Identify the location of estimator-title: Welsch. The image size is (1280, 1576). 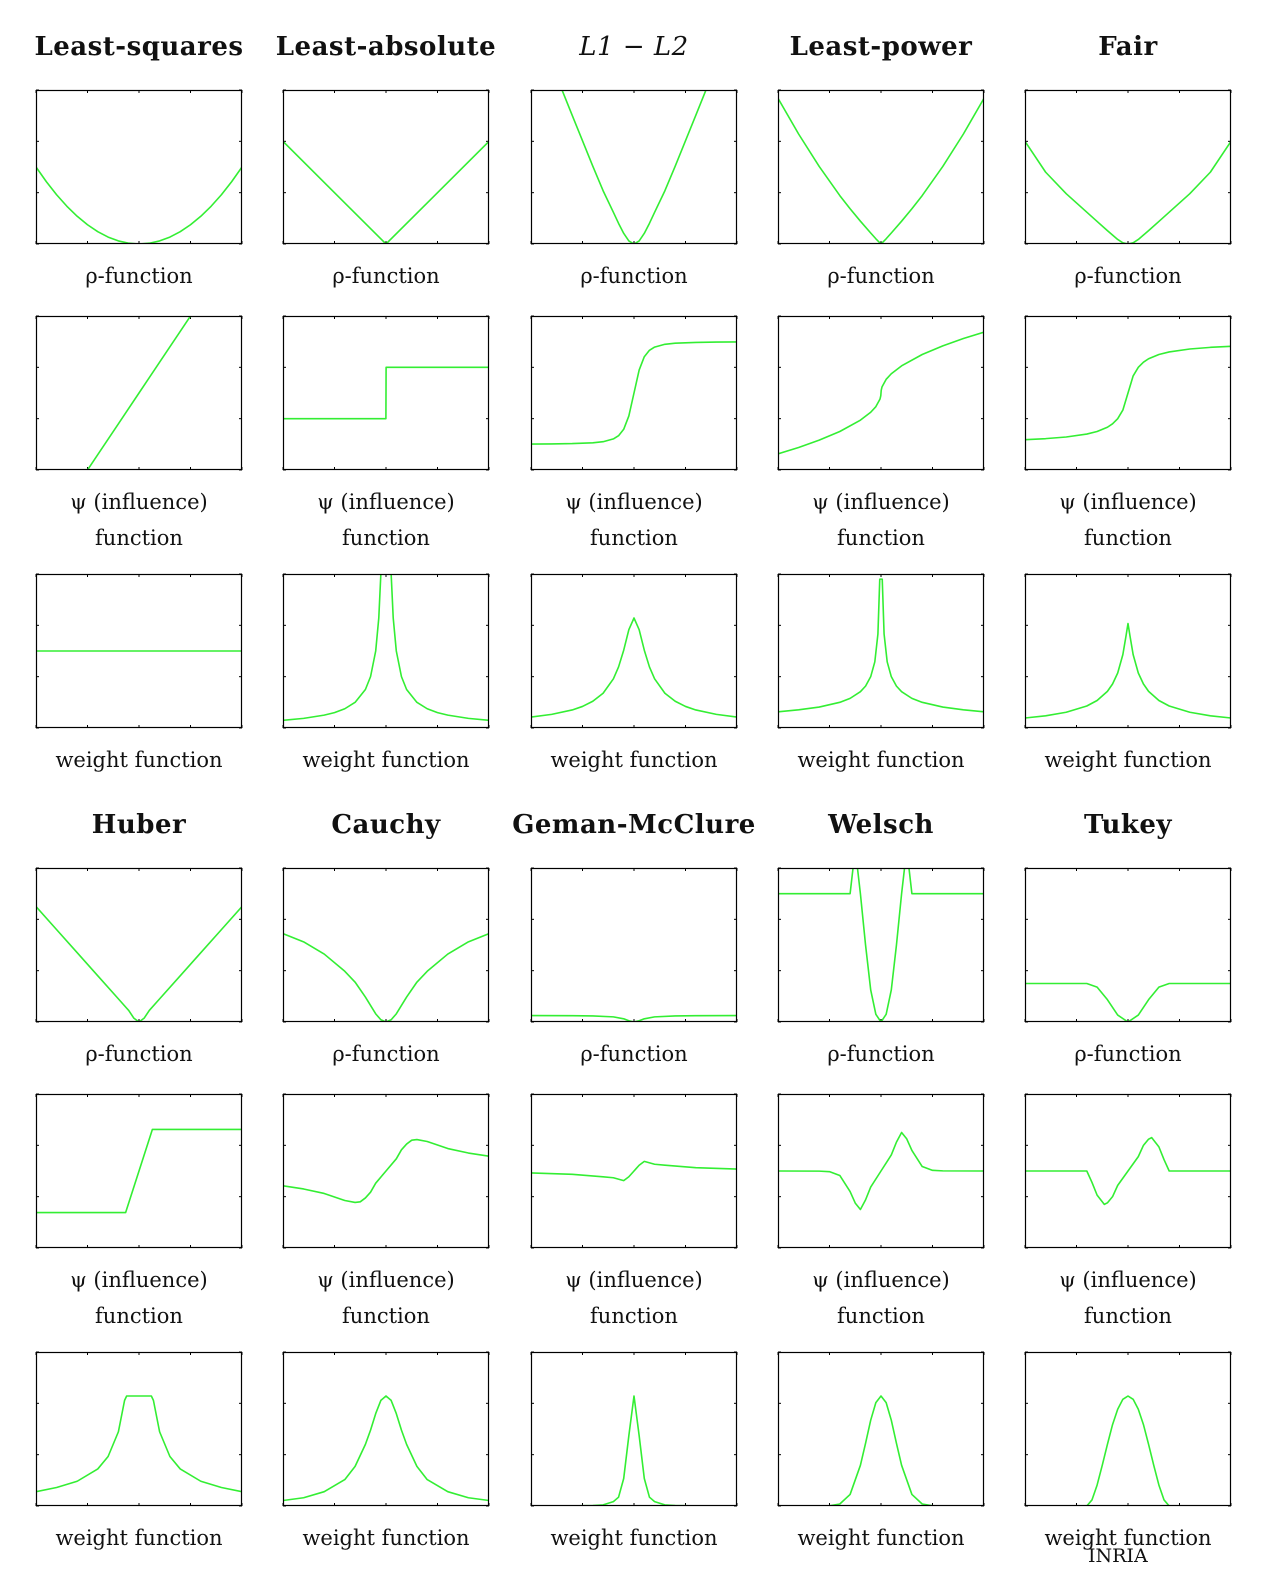
(881, 825).